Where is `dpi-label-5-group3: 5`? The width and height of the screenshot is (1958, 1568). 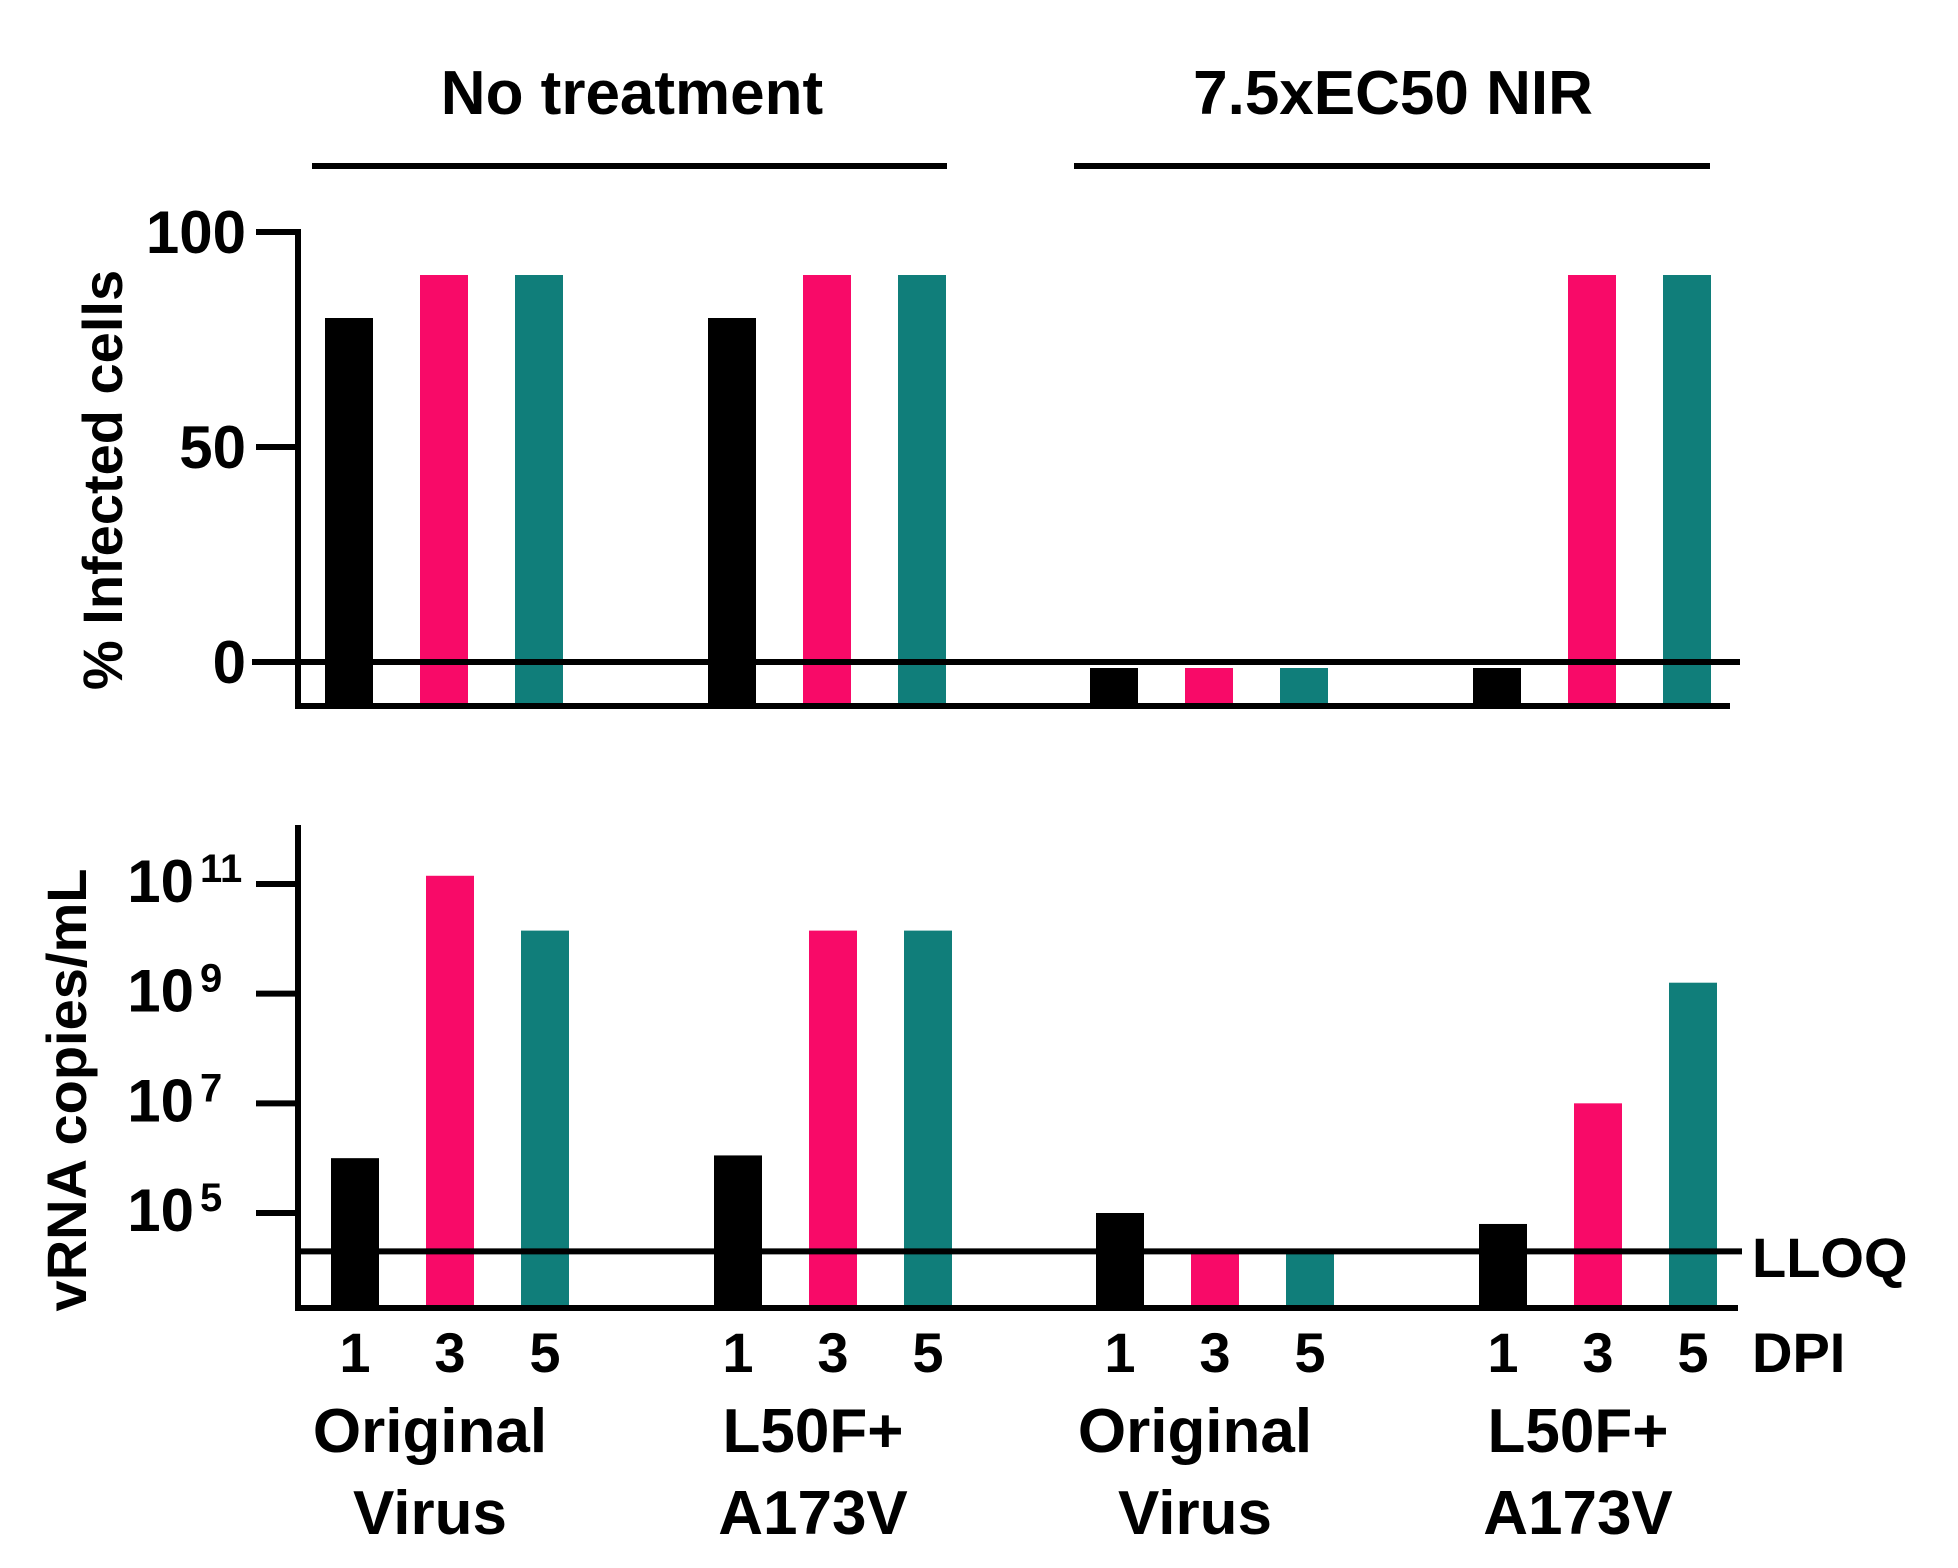 dpi-label-5-group3: 5 is located at coordinates (1309, 1352).